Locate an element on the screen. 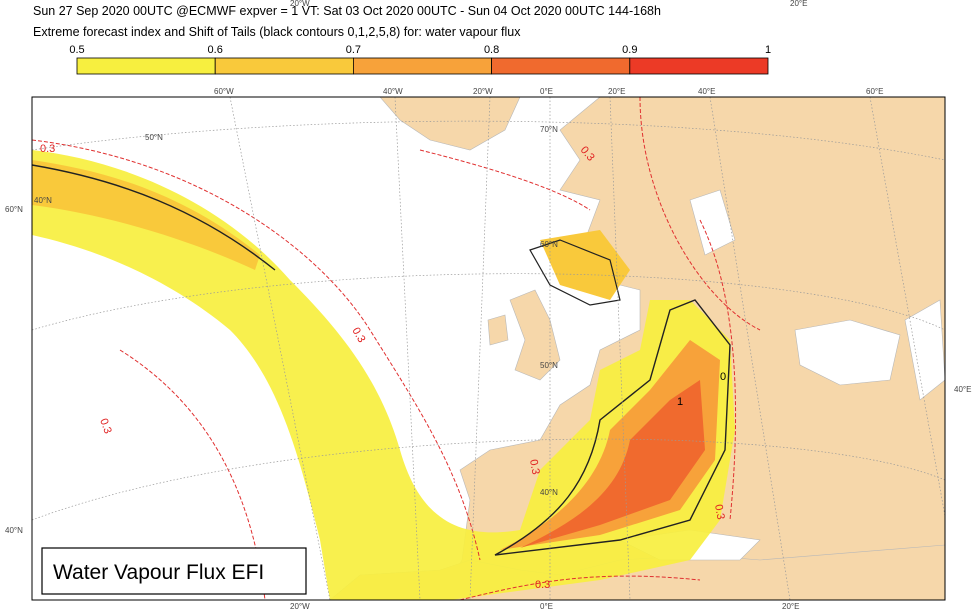  colorbar: 0.5 0.6 0.7 0.8 0.9 1 is located at coordinates (420, 59).